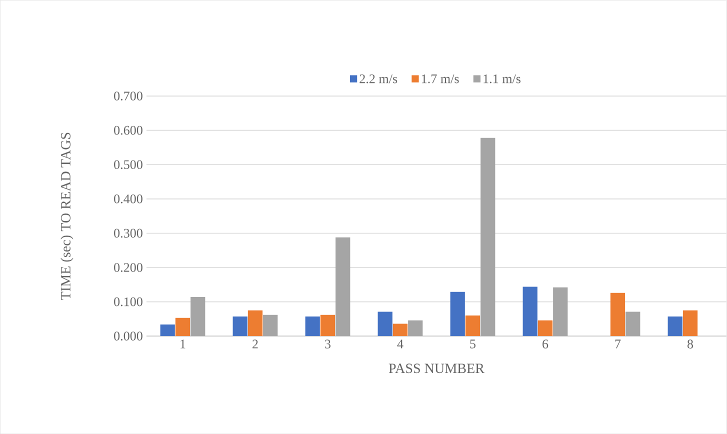 This screenshot has width=727, height=434. Describe the element at coordinates (618, 344) in the screenshot. I see `x-tick-label: 7` at that location.